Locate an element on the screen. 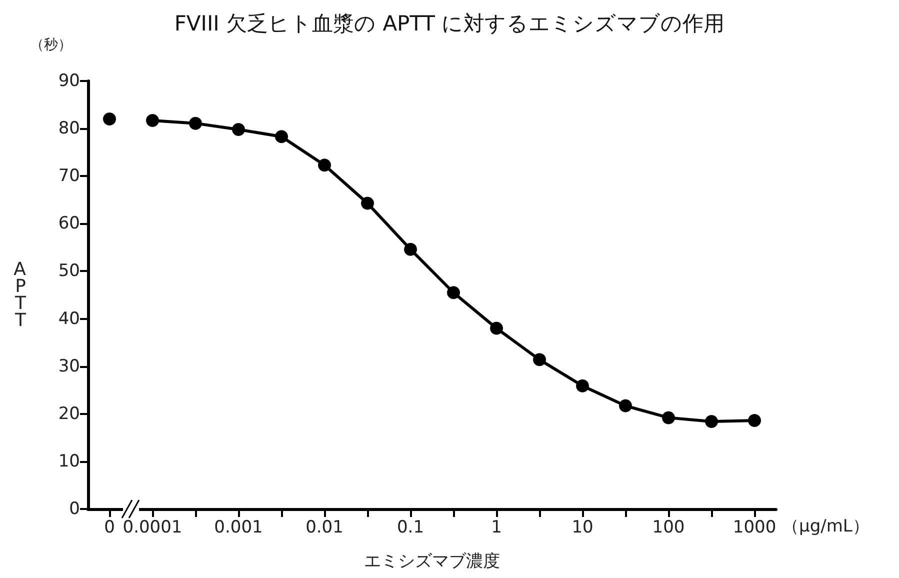  y-tick-label: 0 is located at coordinates (74, 509).